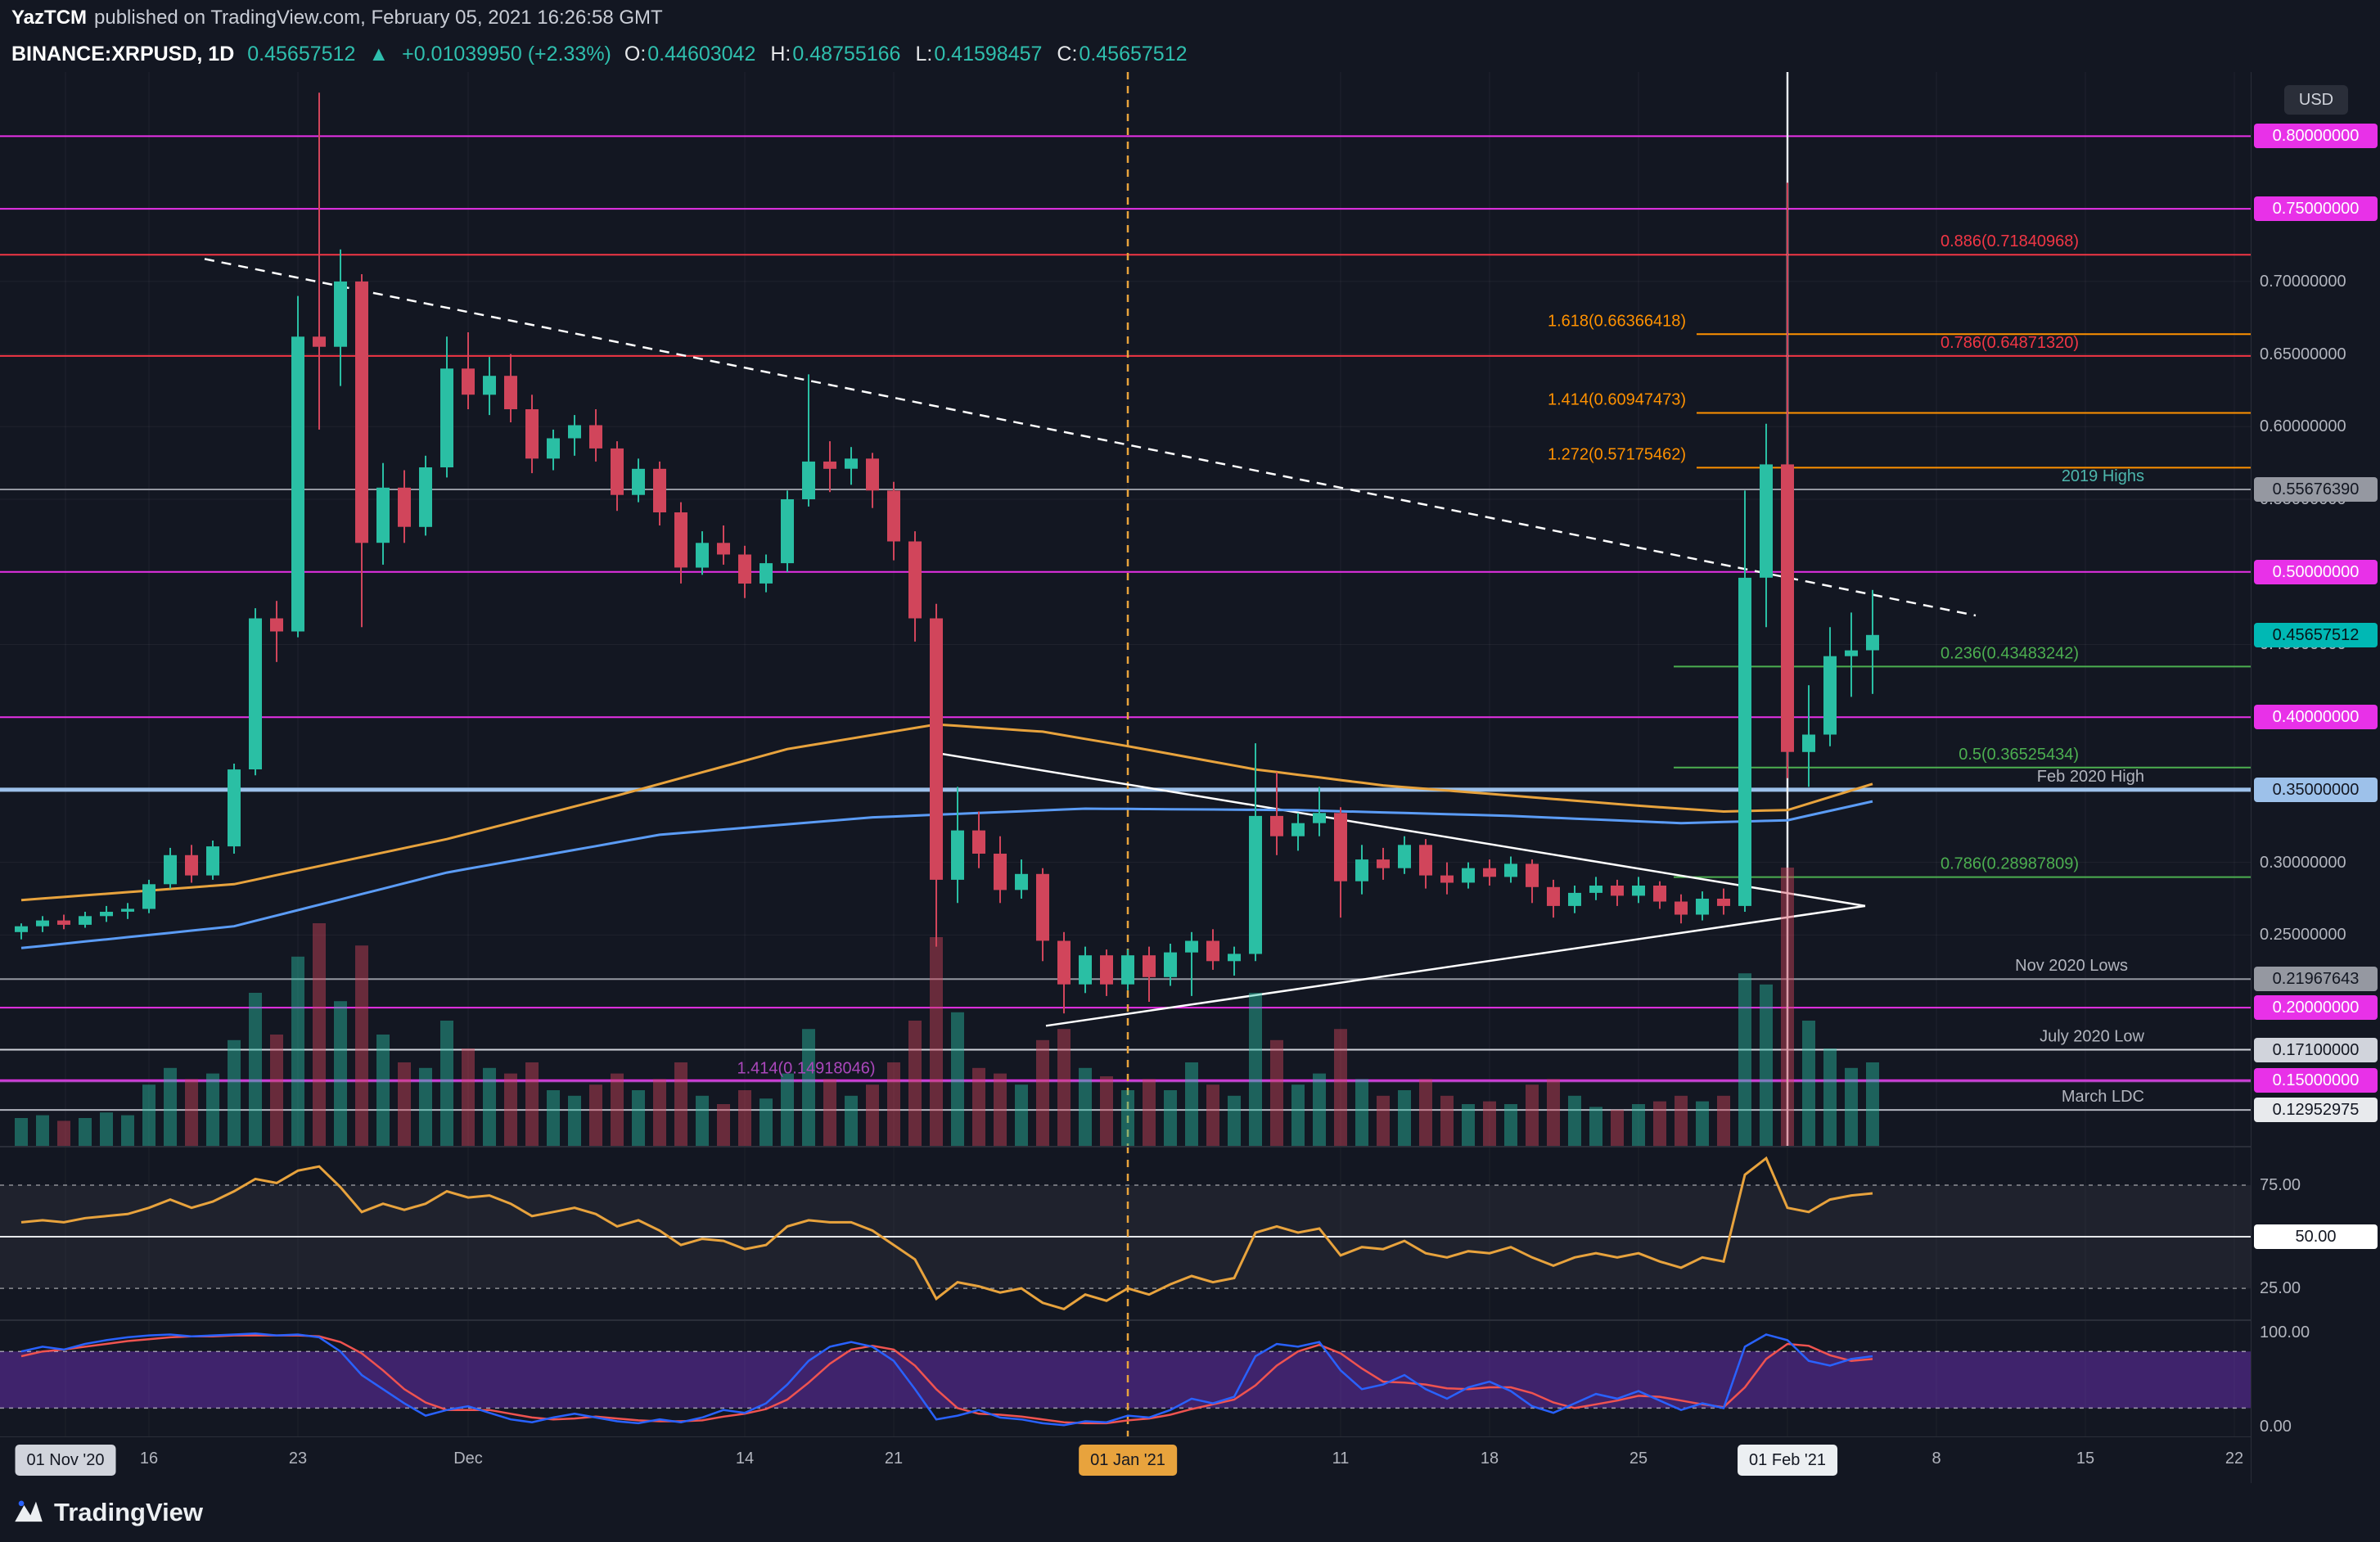 This screenshot has height=1542, width=2380. What do you see at coordinates (2316, 572) in the screenshot?
I see `price-level-badge: 0.50000000` at bounding box center [2316, 572].